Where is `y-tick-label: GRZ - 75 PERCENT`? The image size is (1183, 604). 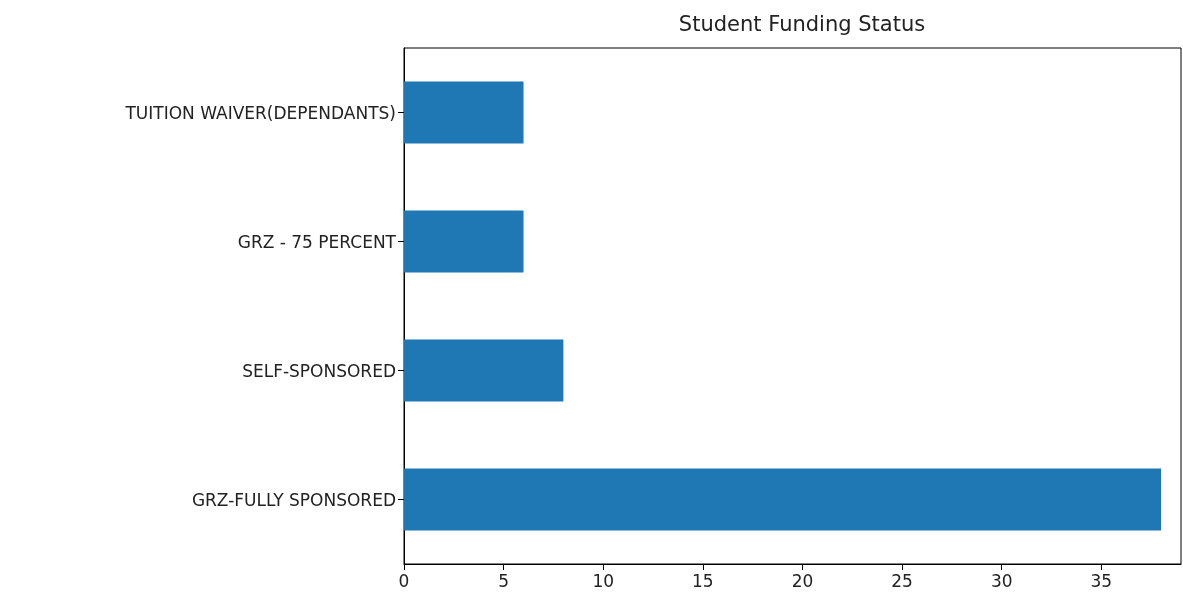
y-tick-label: GRZ - 75 PERCENT is located at coordinates (317, 241).